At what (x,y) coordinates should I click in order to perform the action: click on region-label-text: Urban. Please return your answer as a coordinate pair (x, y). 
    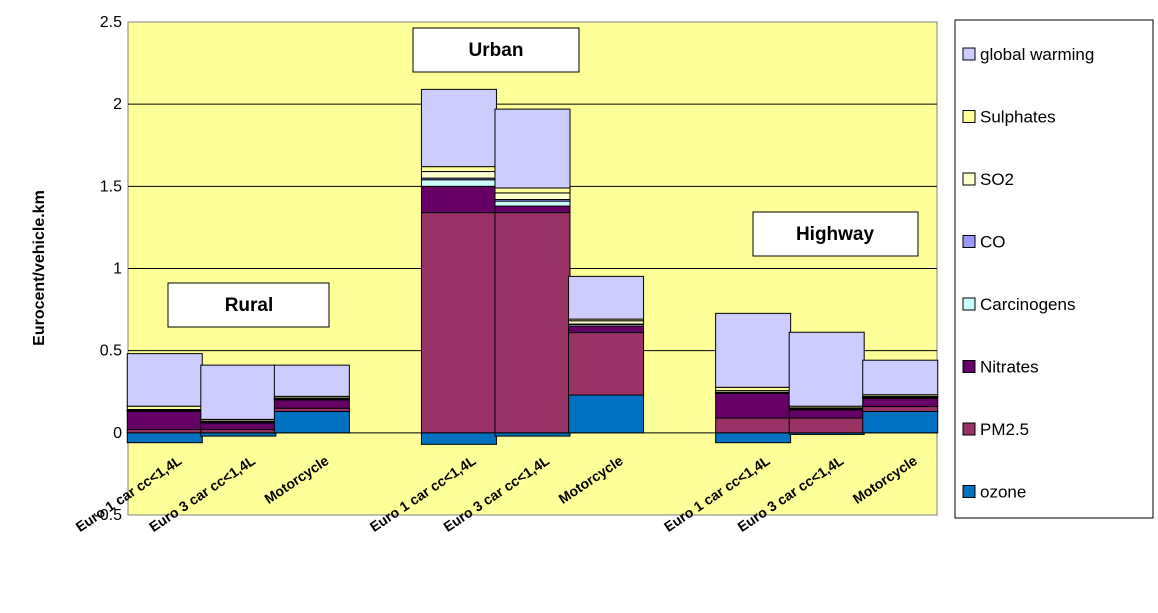
    Looking at the image, I should click on (496, 50).